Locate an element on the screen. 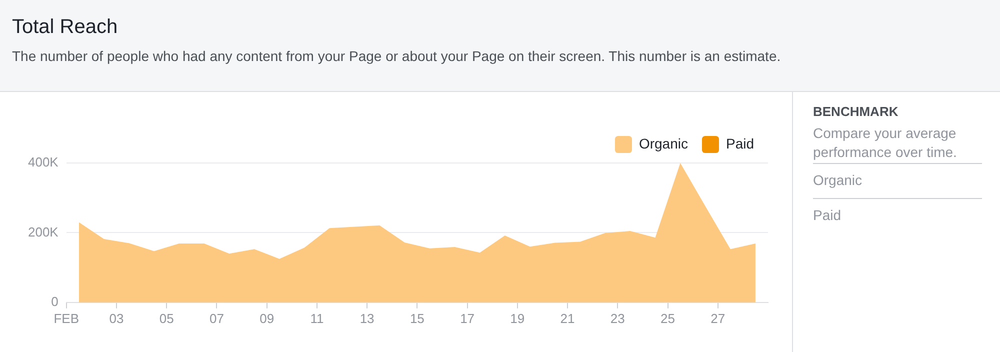 The image size is (1000, 352). text: Compare your average performance over time. is located at coordinates (885, 143).